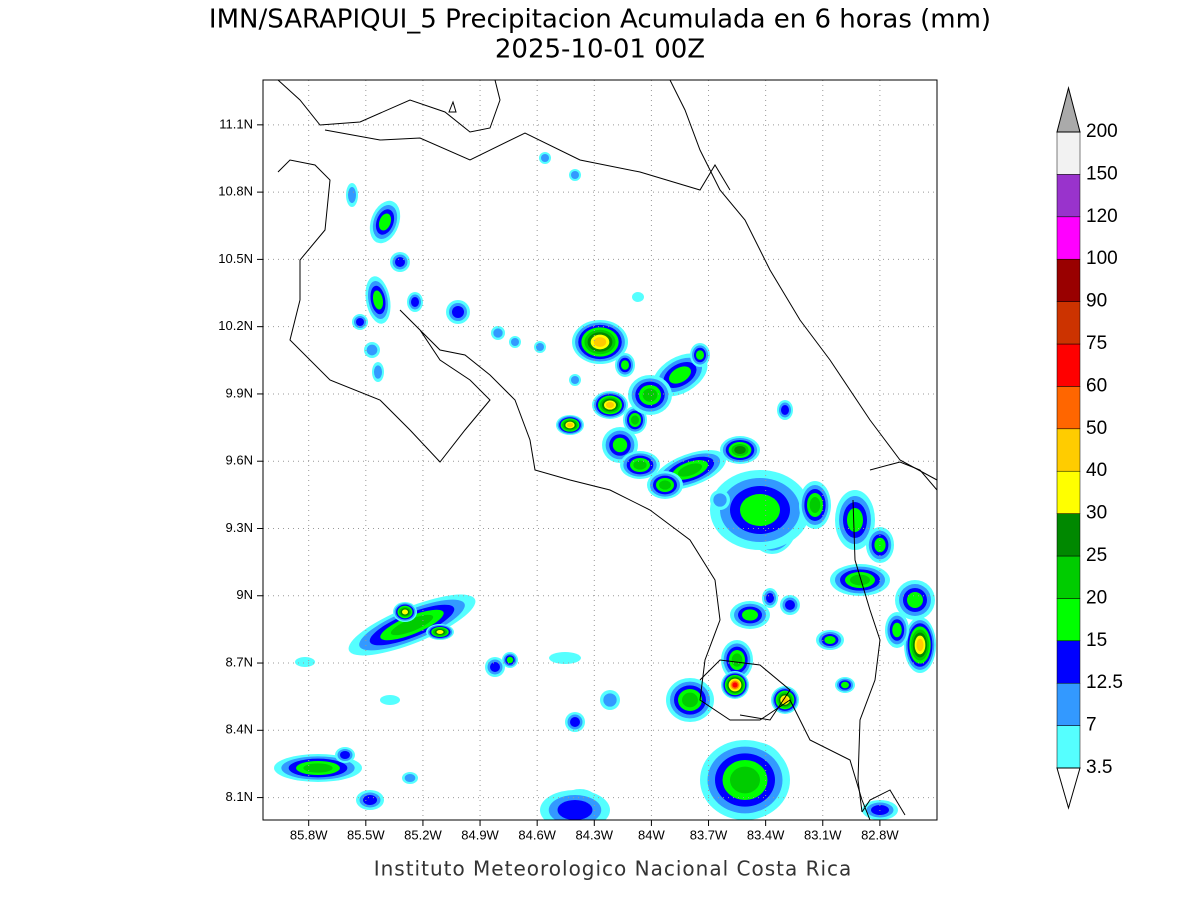 Image resolution: width=1200 pixels, height=900 pixels. Describe the element at coordinates (1102, 173) in the screenshot. I see `colorbar-label: 150` at that location.